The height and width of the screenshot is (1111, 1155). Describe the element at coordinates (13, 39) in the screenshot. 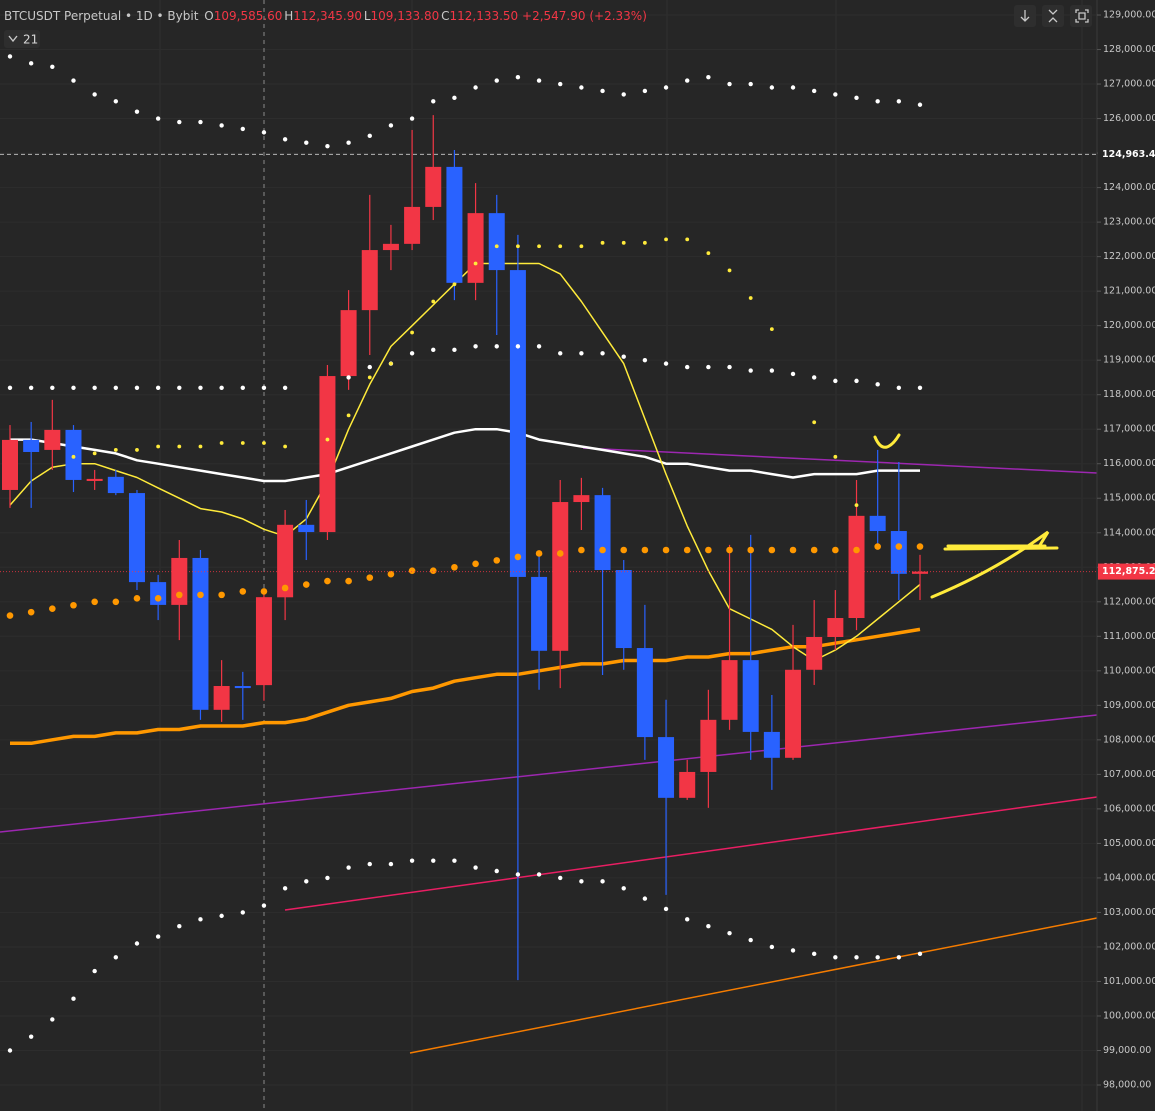

I see `chevron` at that location.